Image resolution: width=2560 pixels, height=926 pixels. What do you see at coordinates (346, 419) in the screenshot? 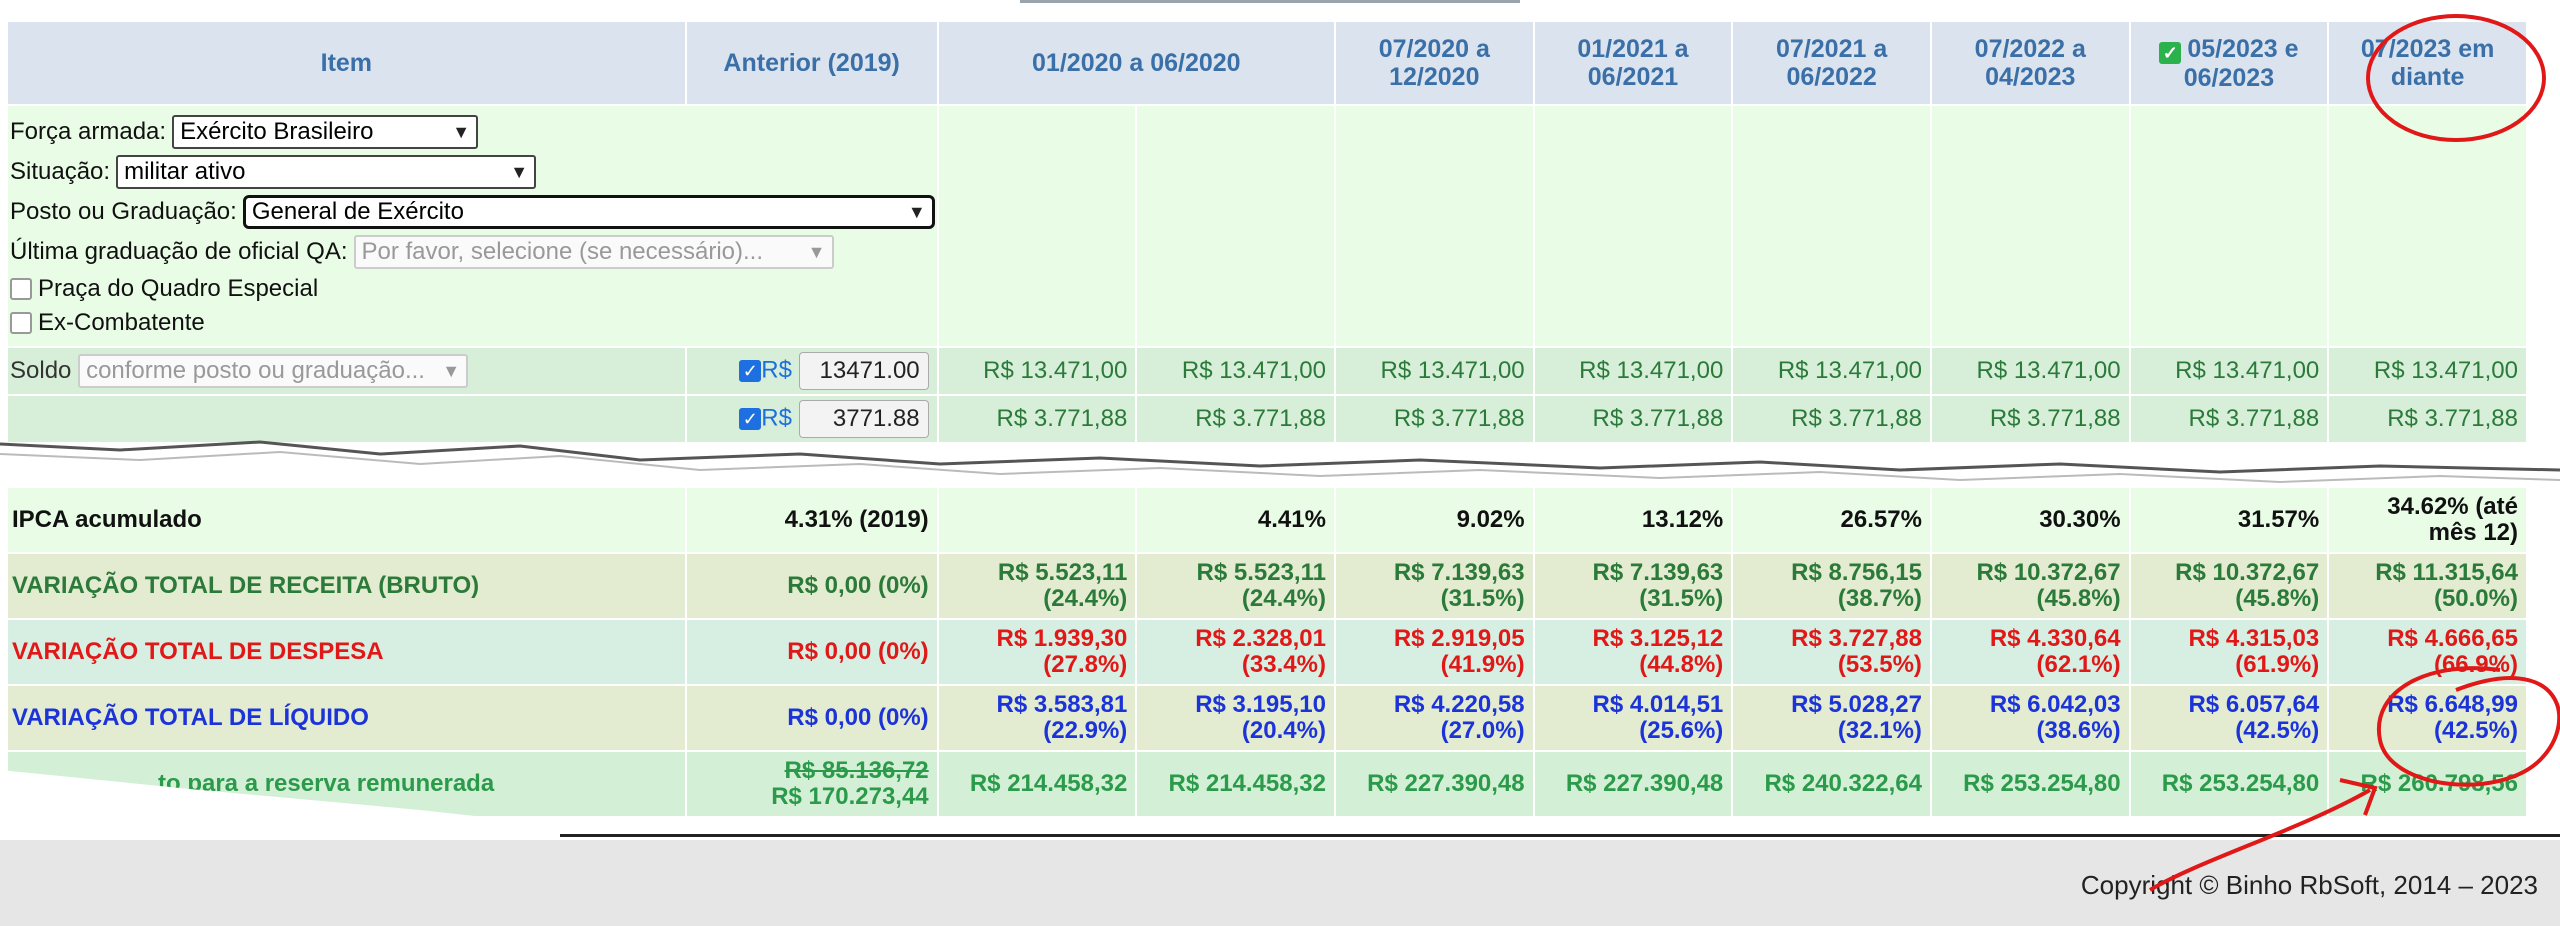
I see `adicional-label-cell` at bounding box center [346, 419].